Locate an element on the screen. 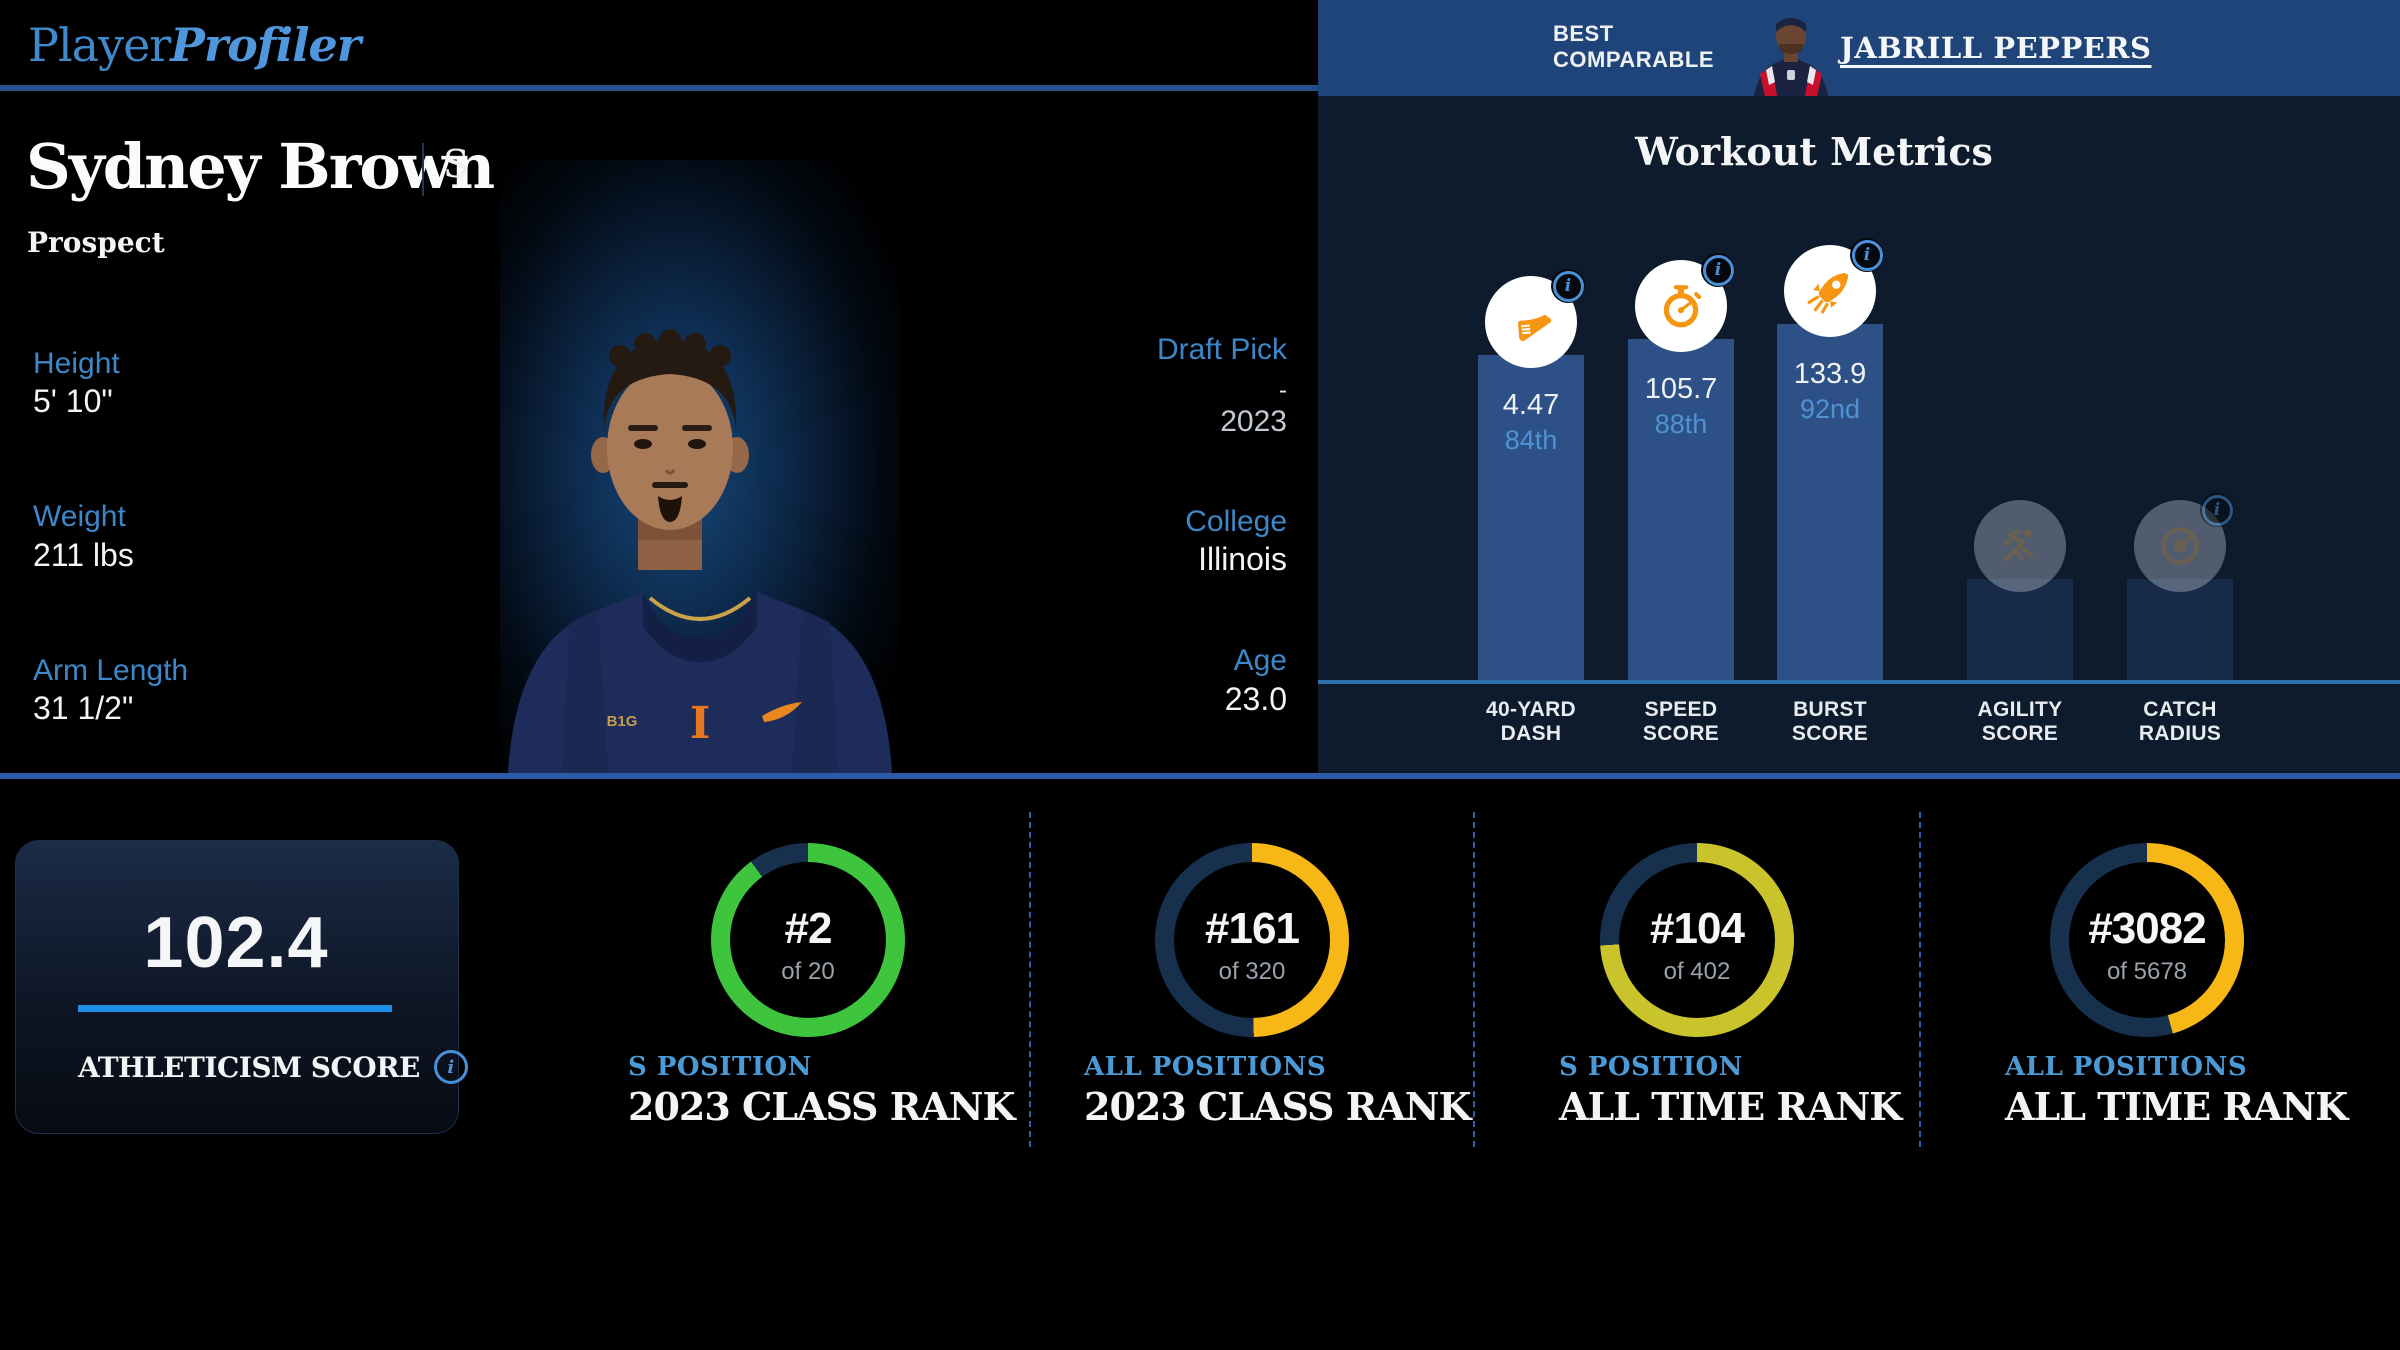 The height and width of the screenshot is (1350, 2400). metric-value: 105.7 is located at coordinates (1681, 389).